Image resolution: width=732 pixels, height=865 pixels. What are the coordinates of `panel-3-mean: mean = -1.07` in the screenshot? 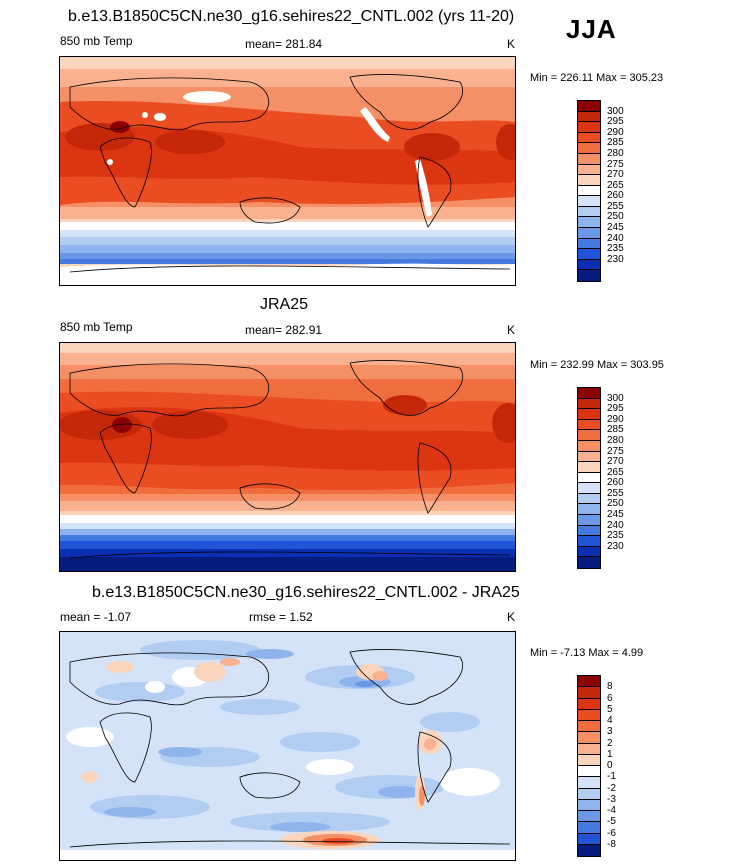 It's located at (96, 617).